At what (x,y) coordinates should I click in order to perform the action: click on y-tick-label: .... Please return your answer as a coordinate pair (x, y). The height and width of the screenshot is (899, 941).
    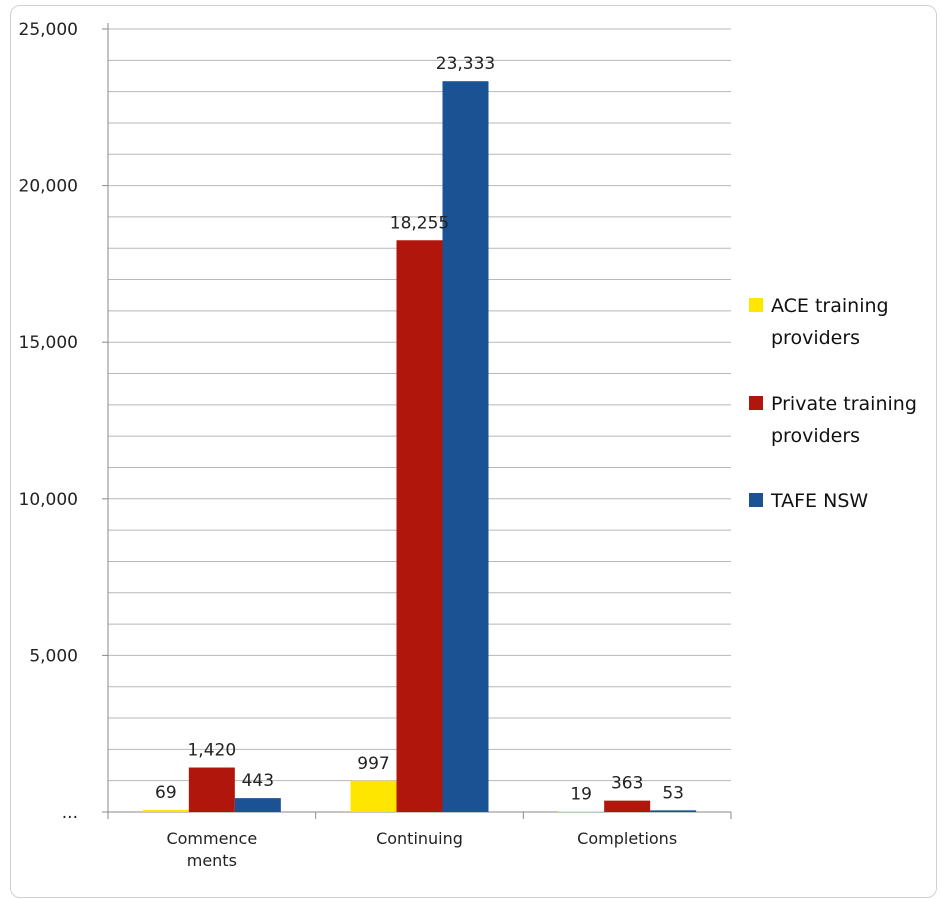
    Looking at the image, I should click on (70, 813).